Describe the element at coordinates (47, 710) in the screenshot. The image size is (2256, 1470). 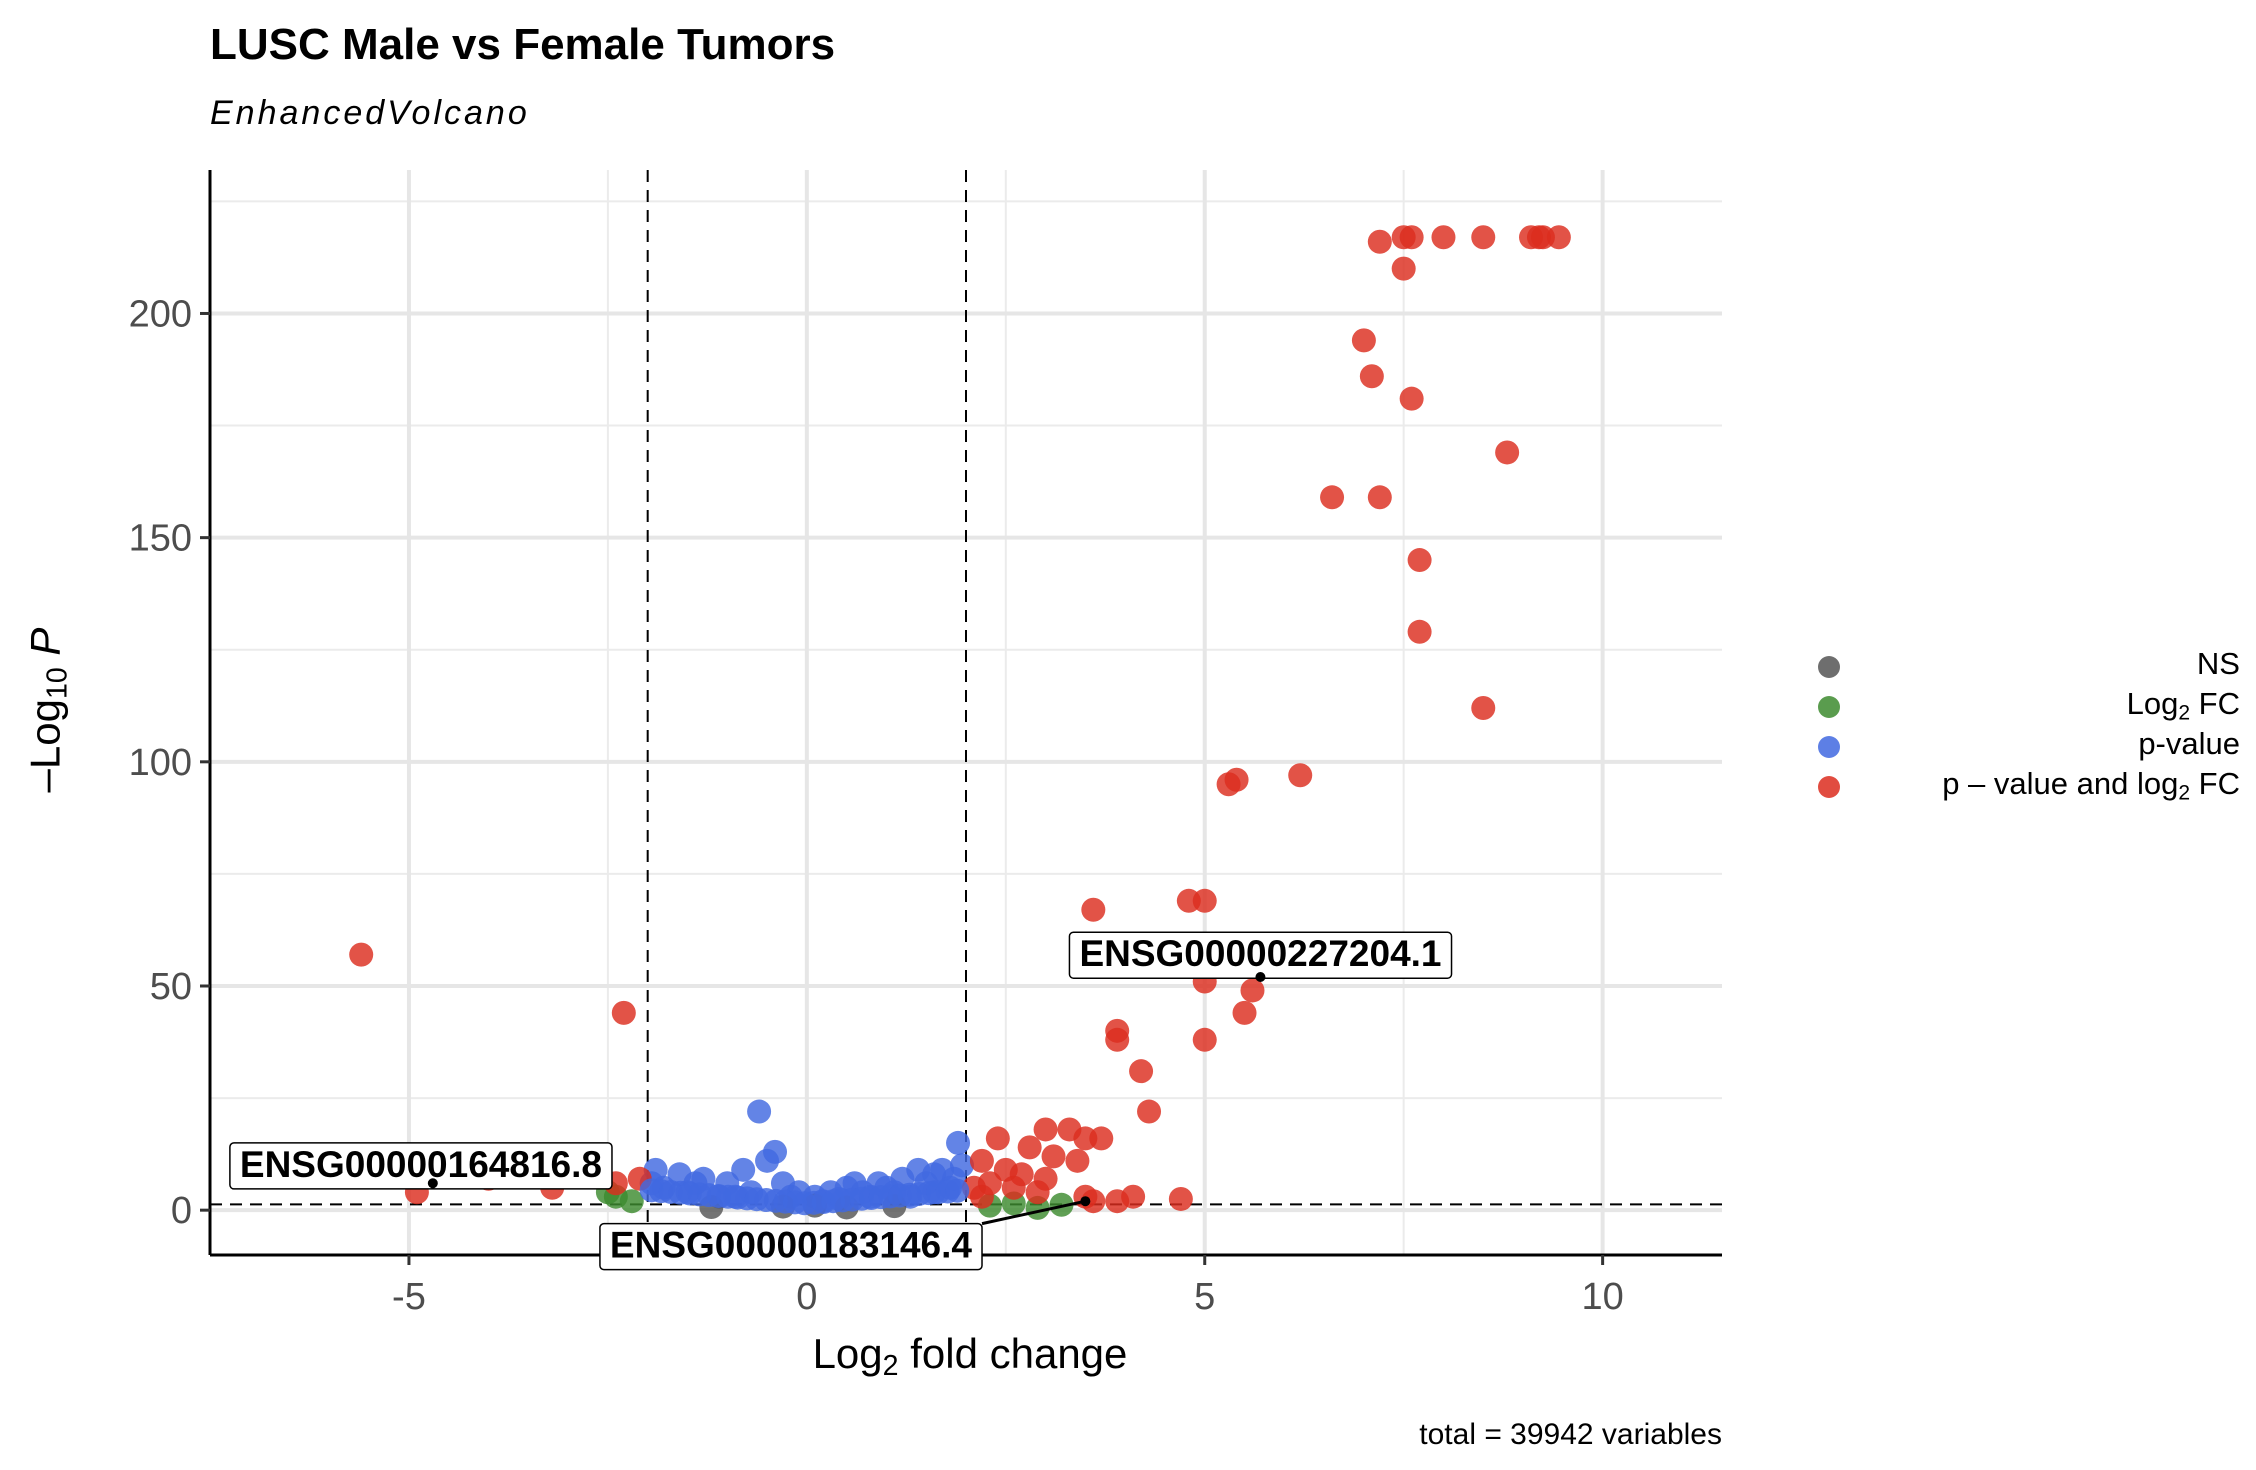
I see `y-axis-title: –Log10 P` at that location.